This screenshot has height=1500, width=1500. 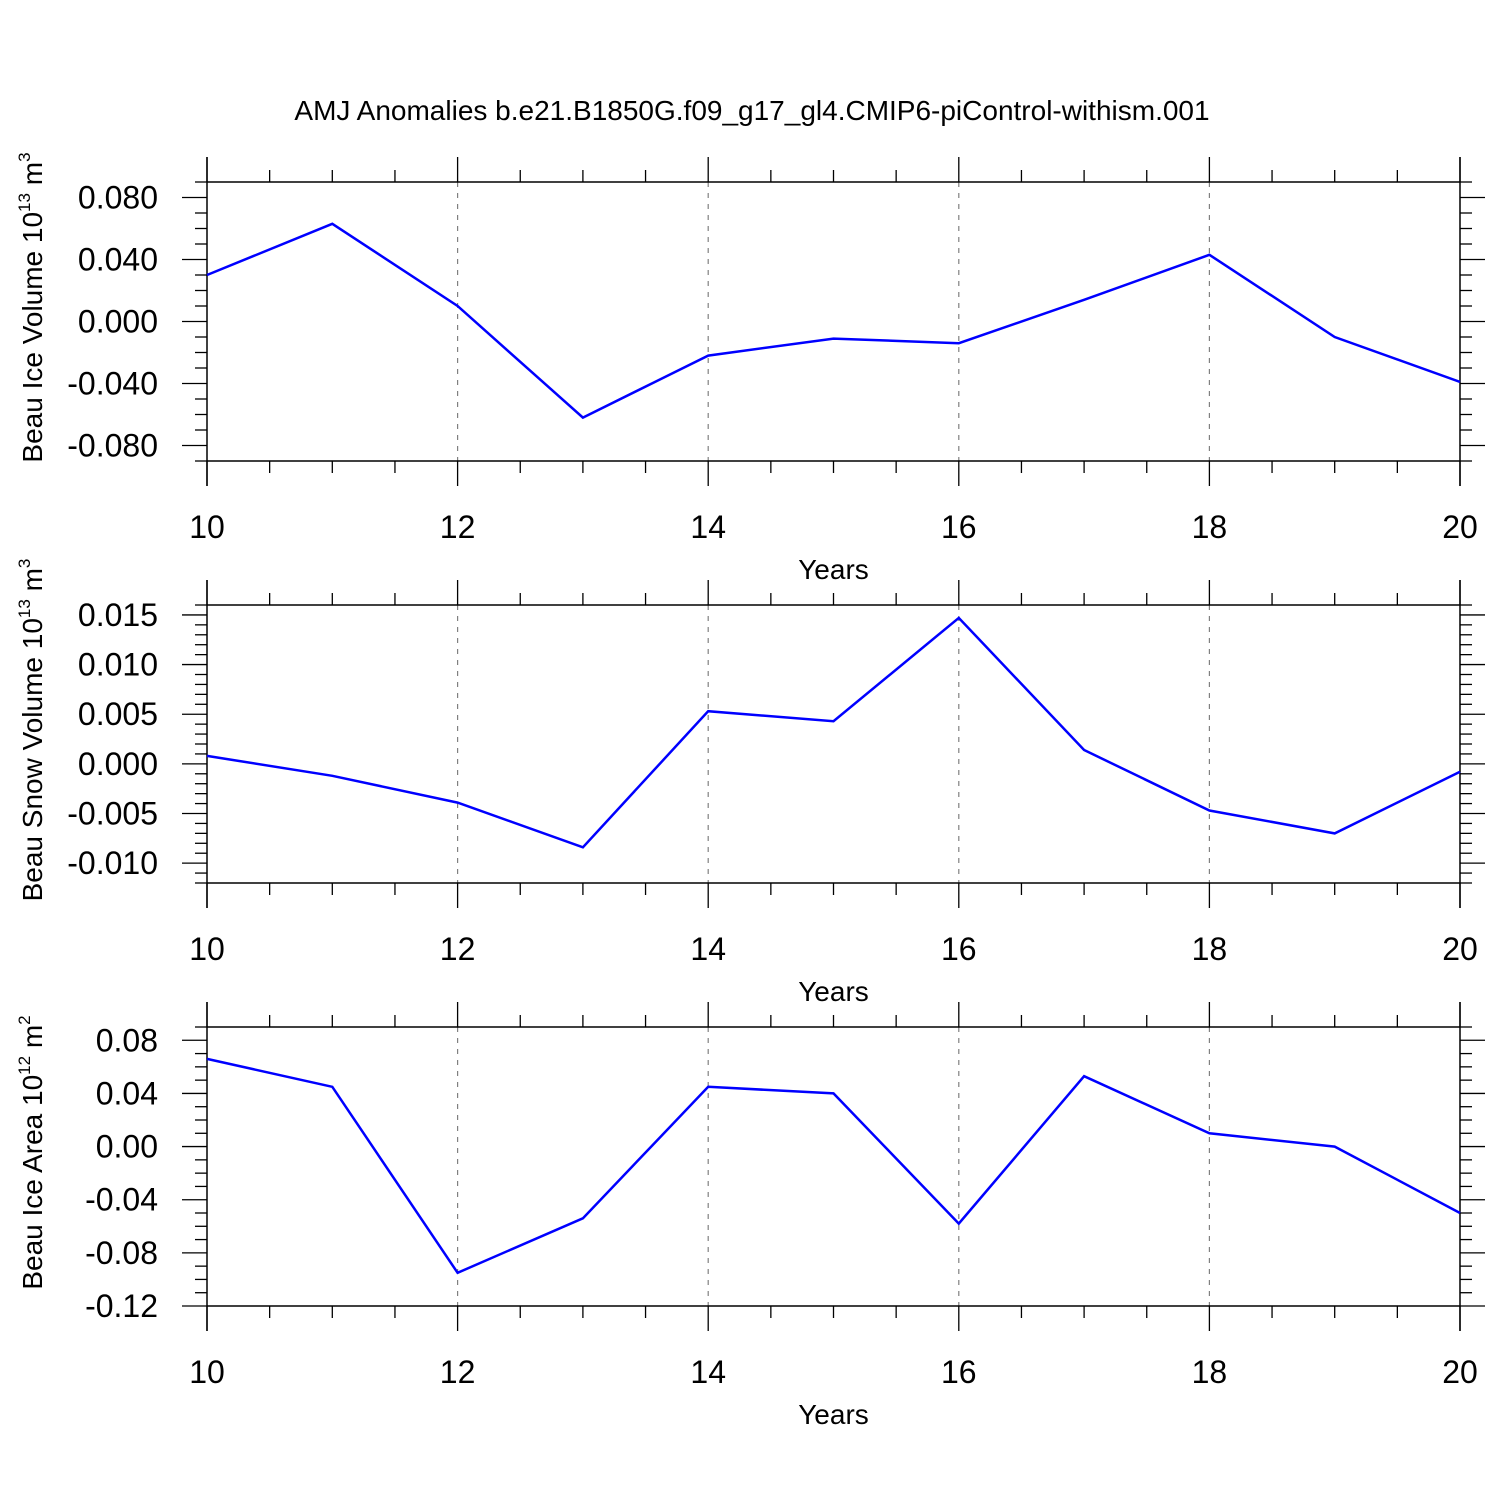 What do you see at coordinates (118, 198) in the screenshot?
I see `y-tick-label: 0.080` at bounding box center [118, 198].